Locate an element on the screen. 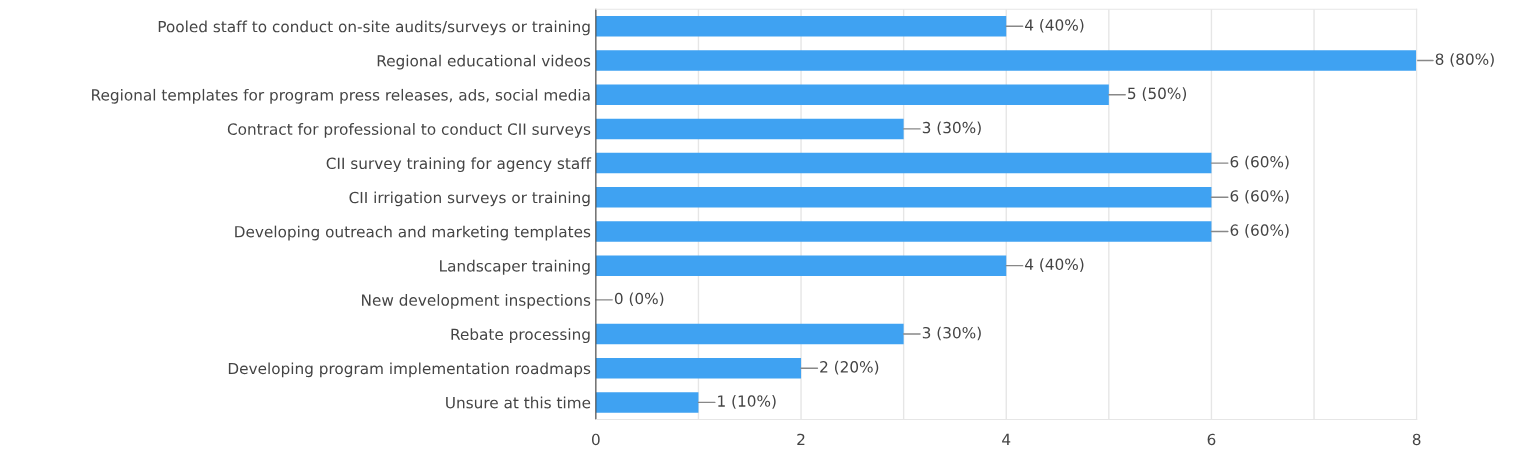 The image size is (1520, 461). y-tick-label: CII survey training for agency staff is located at coordinates (459, 165).